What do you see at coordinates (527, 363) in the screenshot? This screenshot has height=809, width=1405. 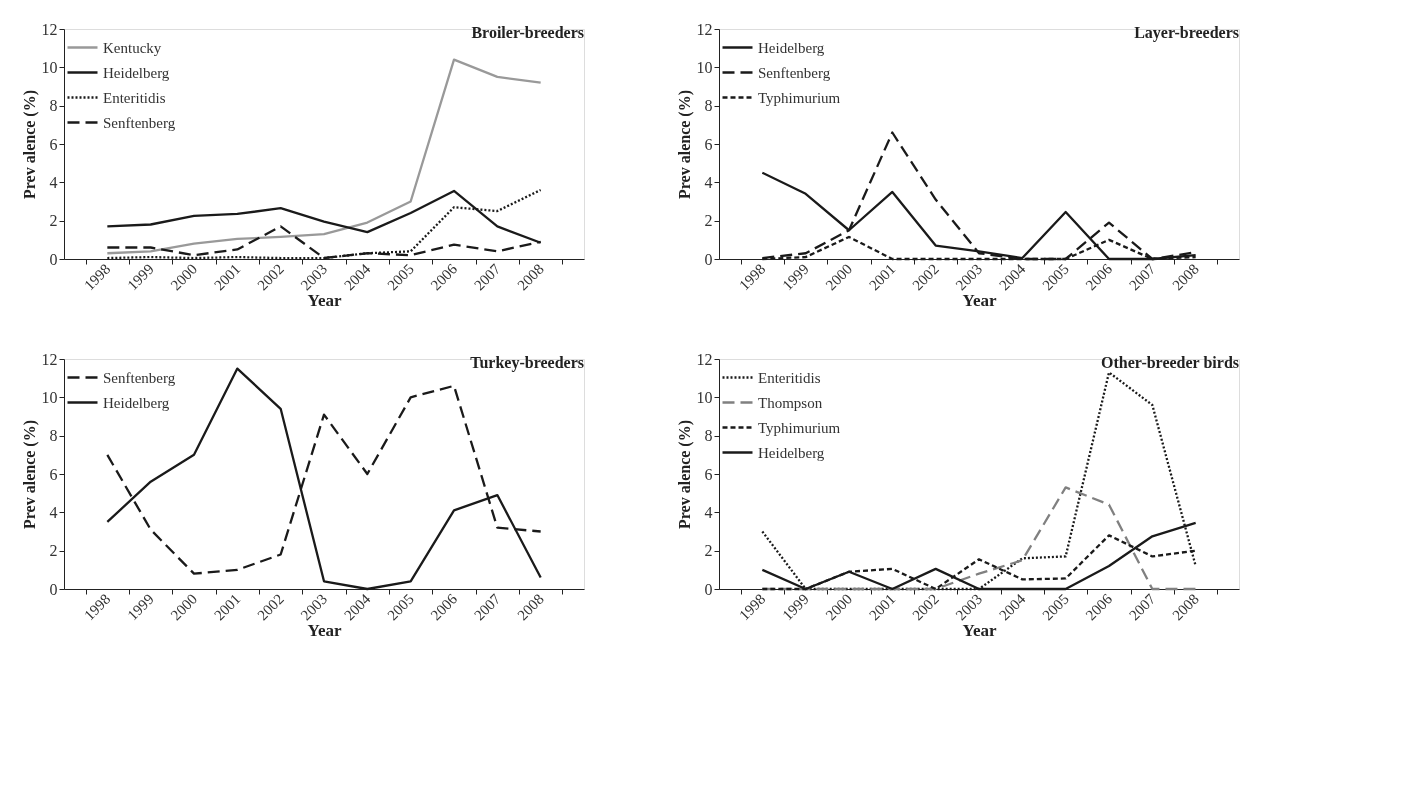 I see `chart-title: Turkey-breeders` at bounding box center [527, 363].